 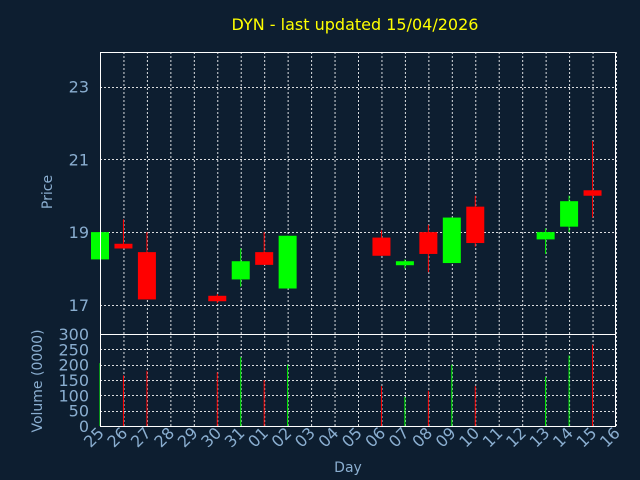 What do you see at coordinates (38, 380) in the screenshot?
I see `volume-axis-label: Volume (0000)` at bounding box center [38, 380].